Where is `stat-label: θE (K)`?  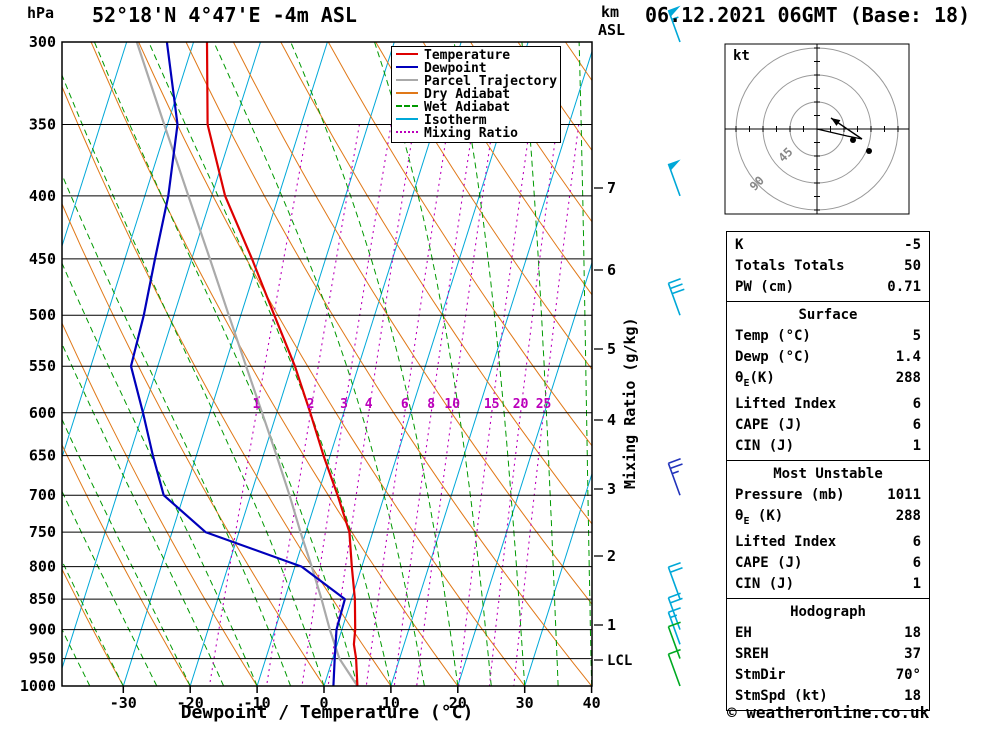 stat-label: θE (K) is located at coordinates (759, 517).